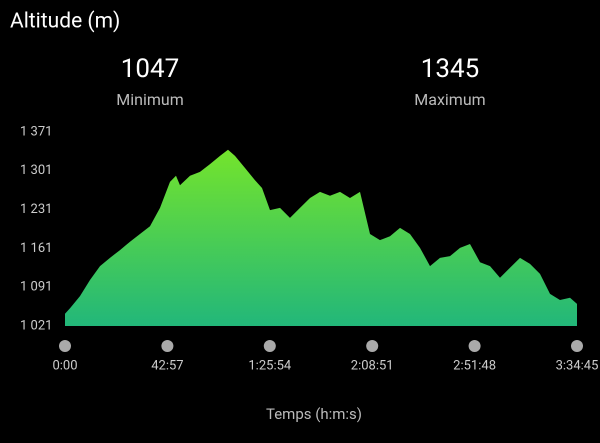  I want to click on x-tick-label: 2:08:51, so click(372, 365).